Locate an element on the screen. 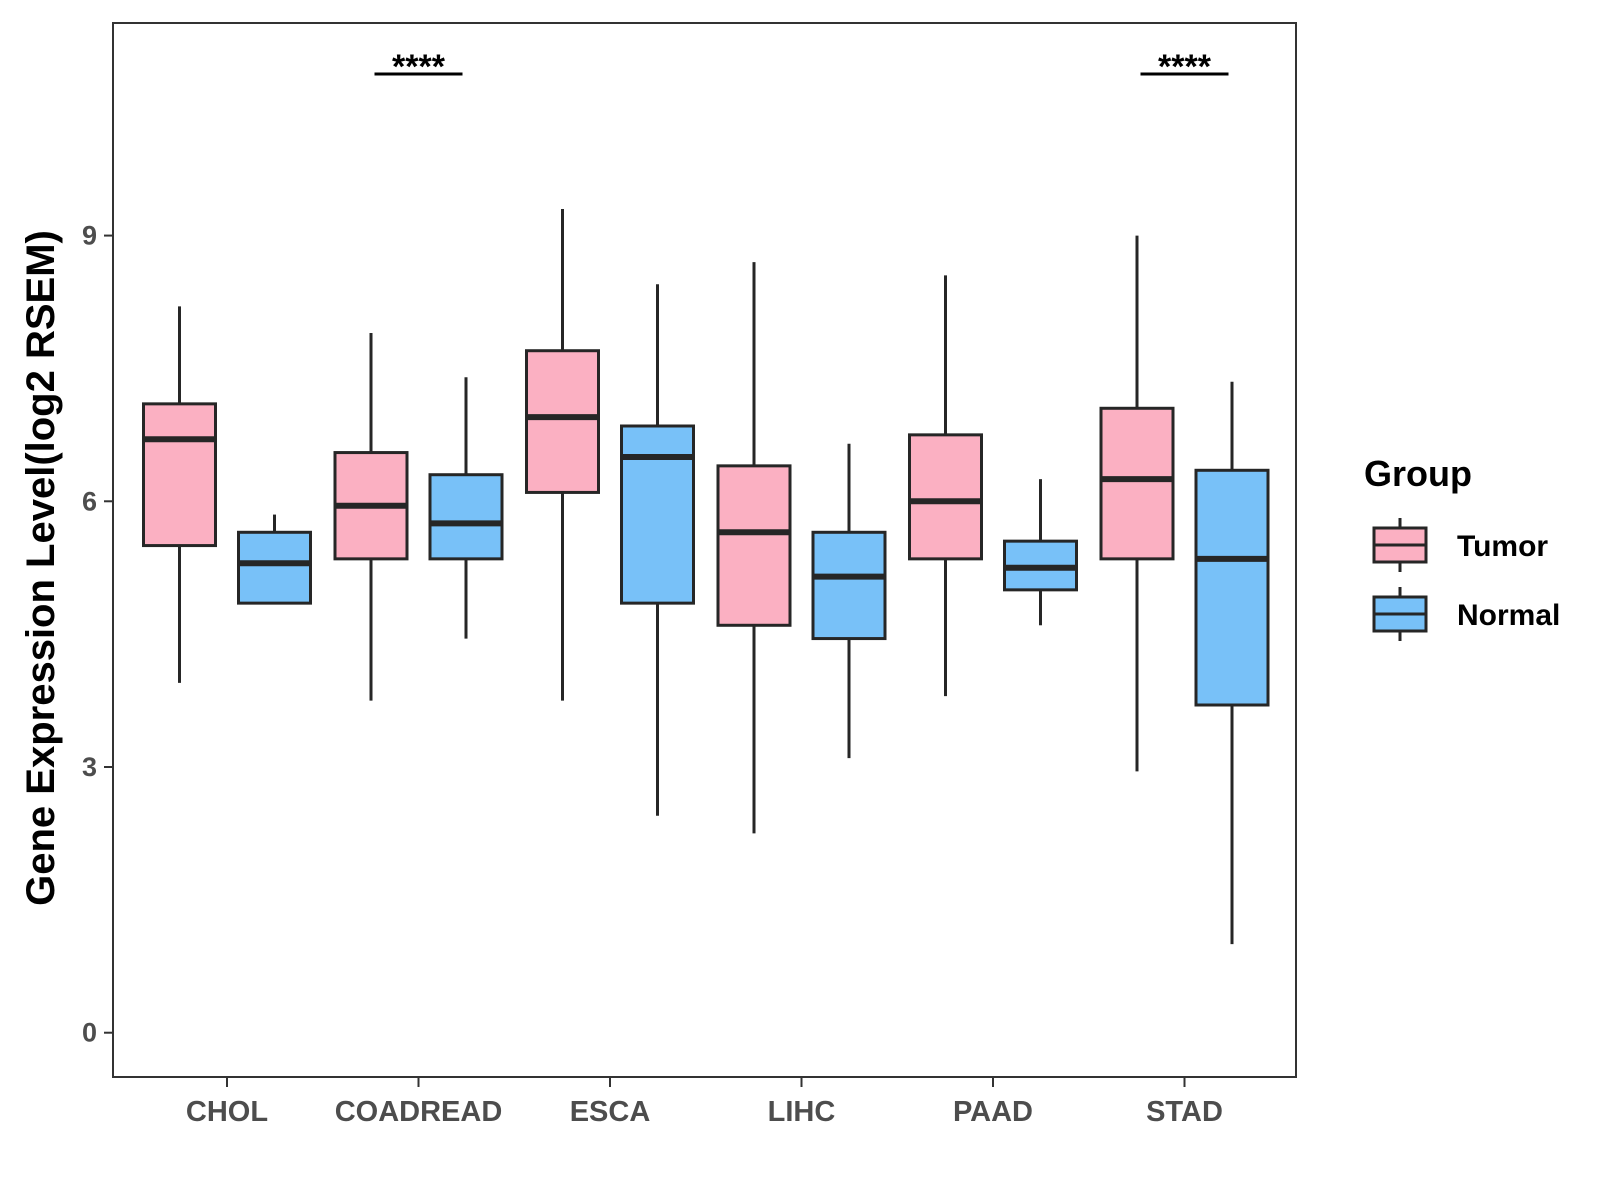 This screenshot has height=1200, width=1600. legend-title: Group is located at coordinates (1418, 473).